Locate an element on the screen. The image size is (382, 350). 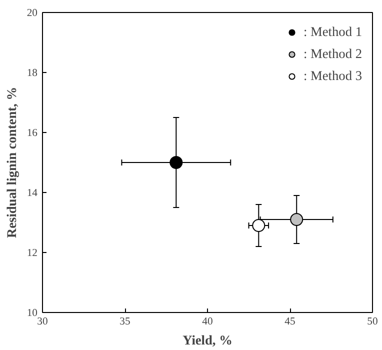
legend-label: : Method 2 is located at coordinates (333, 54).